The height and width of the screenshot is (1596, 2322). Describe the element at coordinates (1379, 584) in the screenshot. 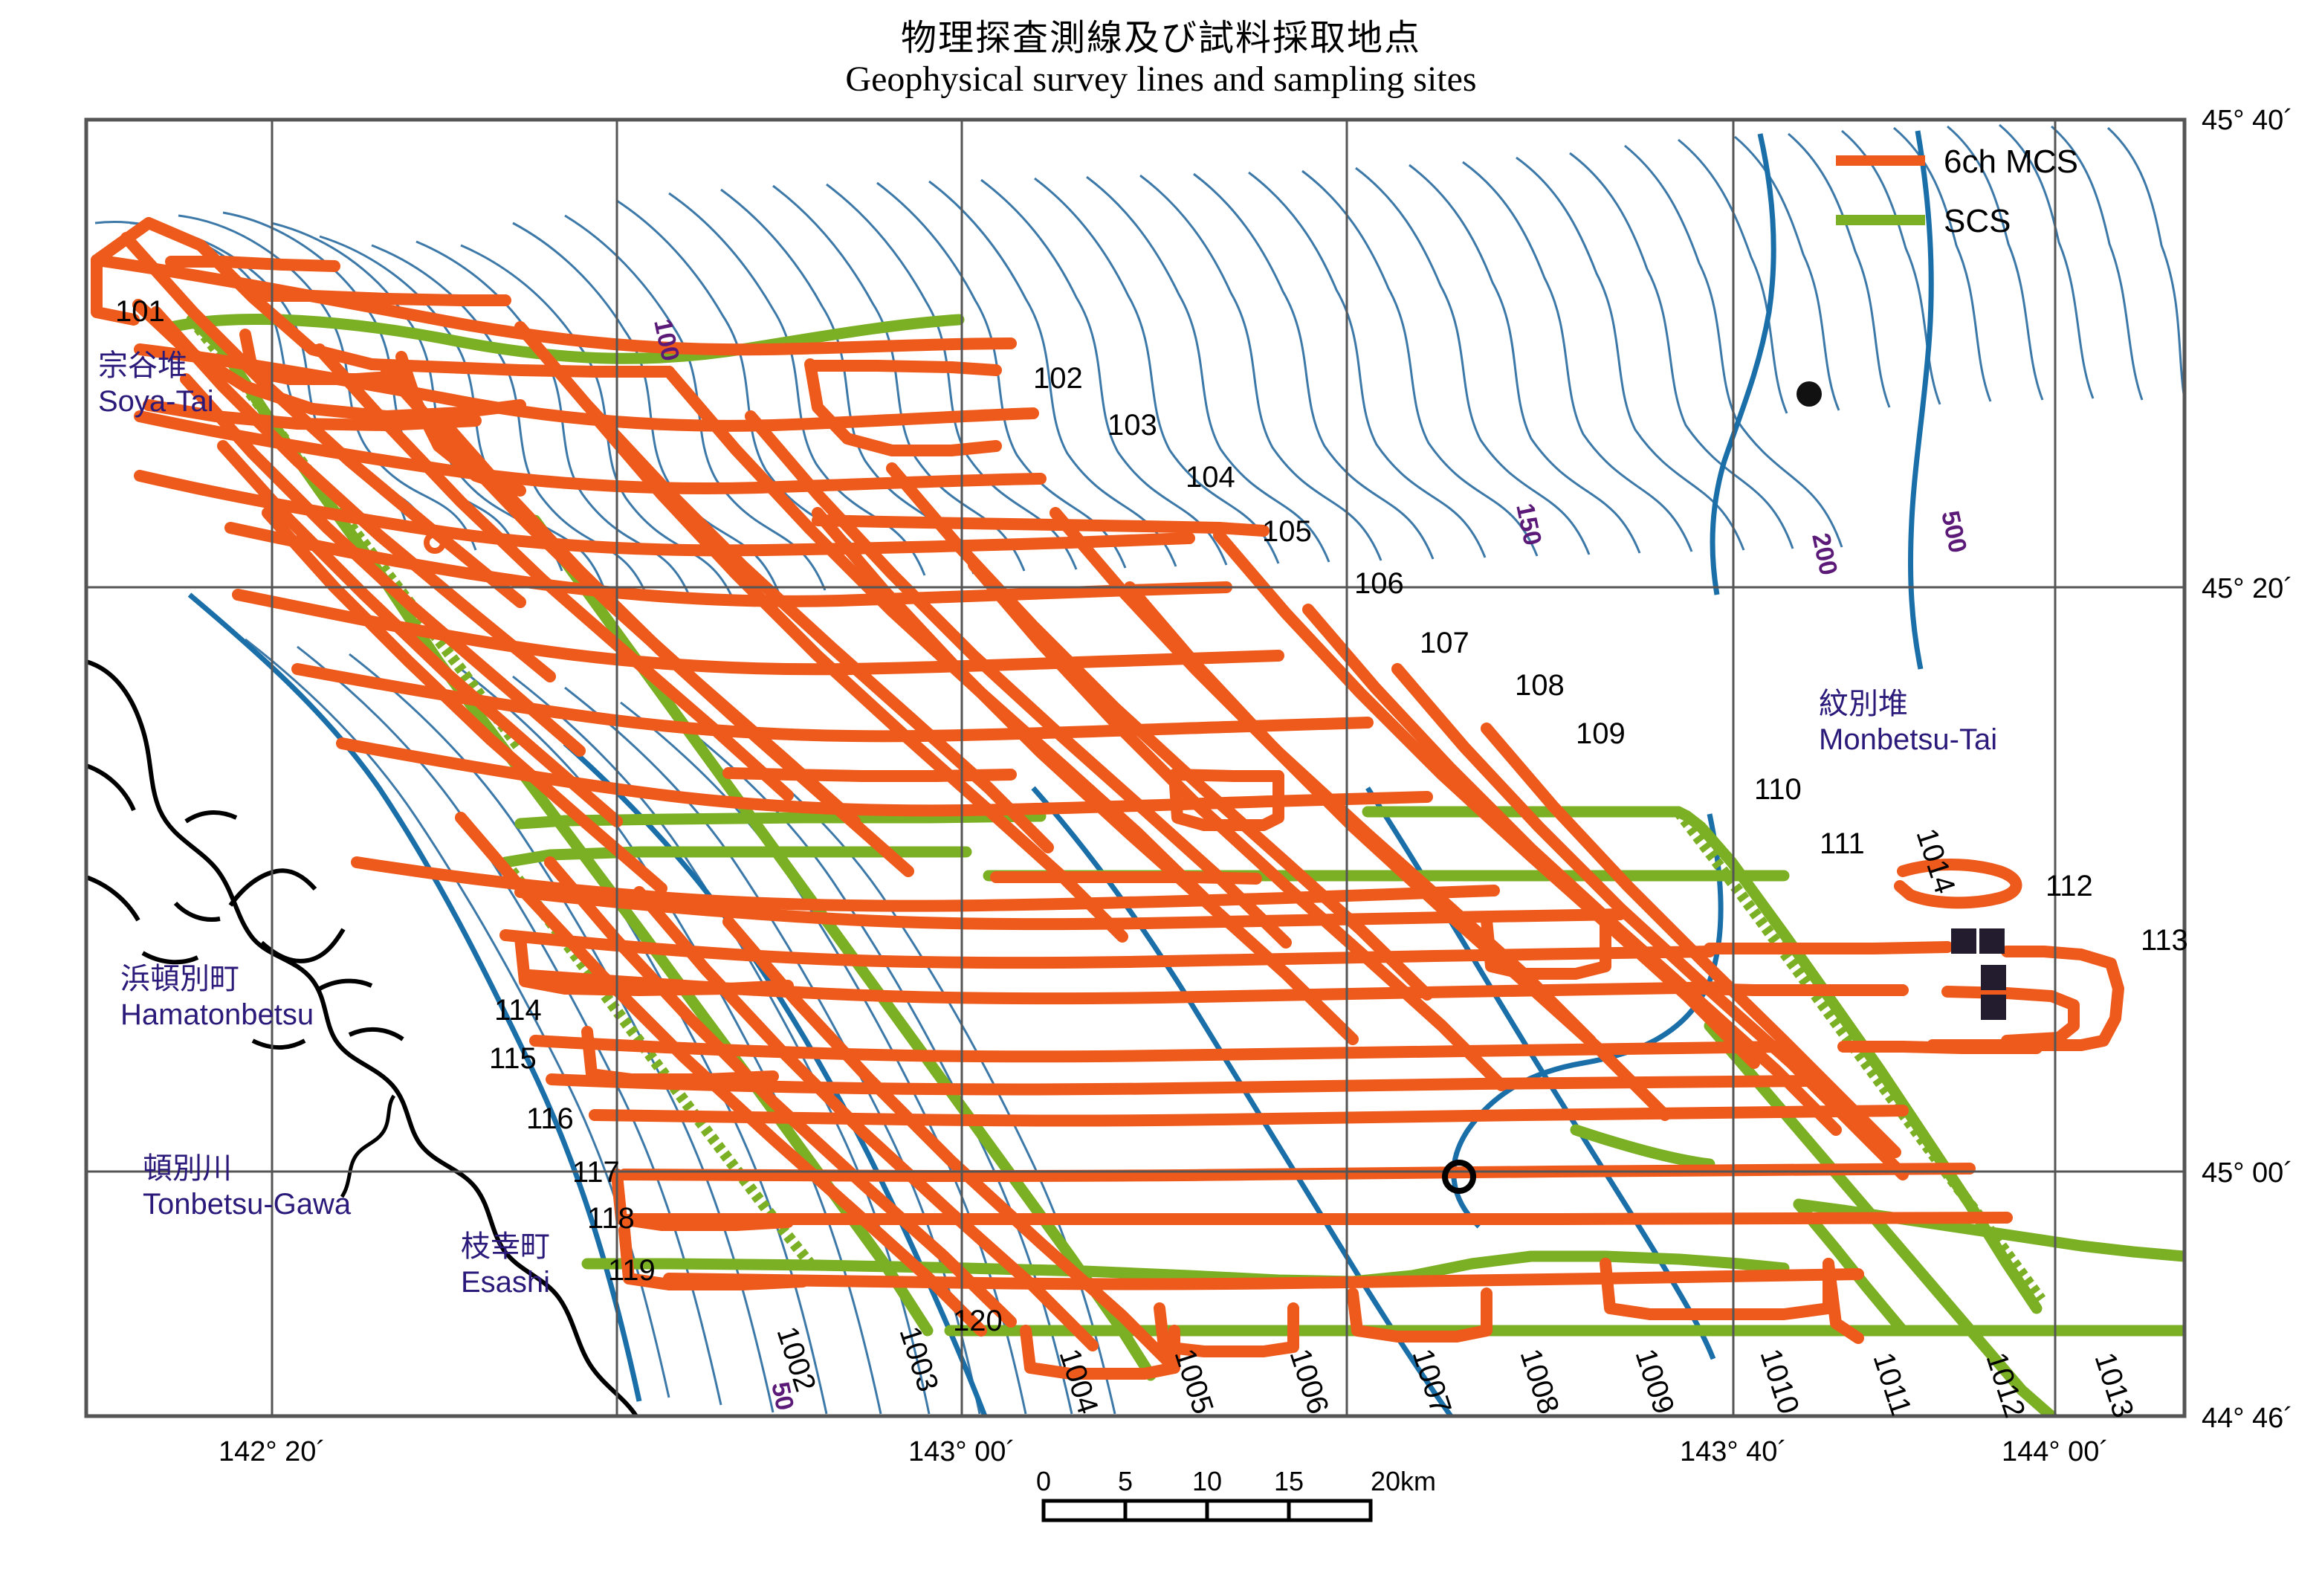

I see `survey-line-label: 106` at that location.